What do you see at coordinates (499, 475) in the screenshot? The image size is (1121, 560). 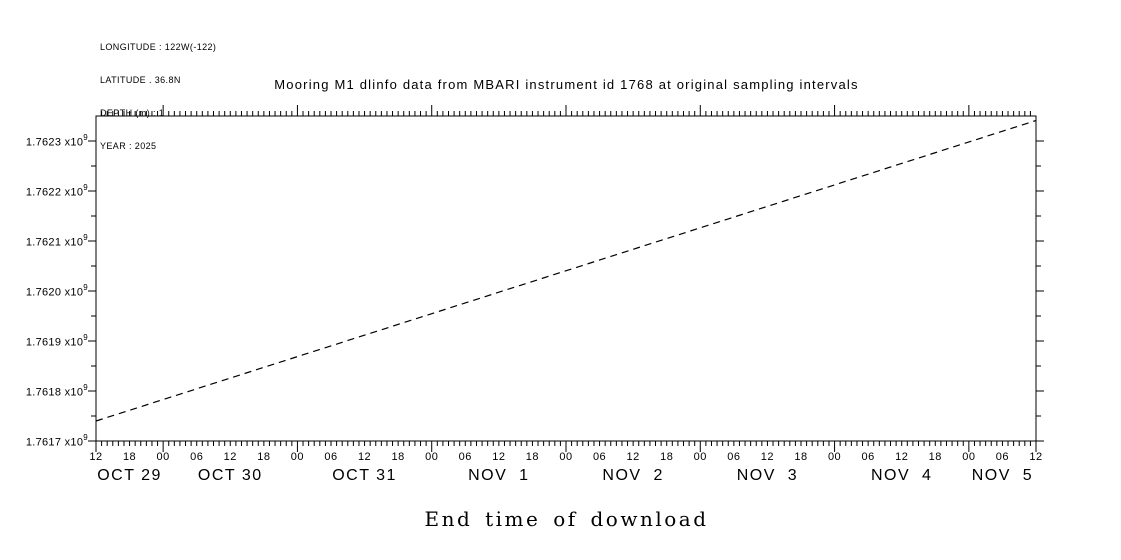 I see `x-day-label: NOV 1` at bounding box center [499, 475].